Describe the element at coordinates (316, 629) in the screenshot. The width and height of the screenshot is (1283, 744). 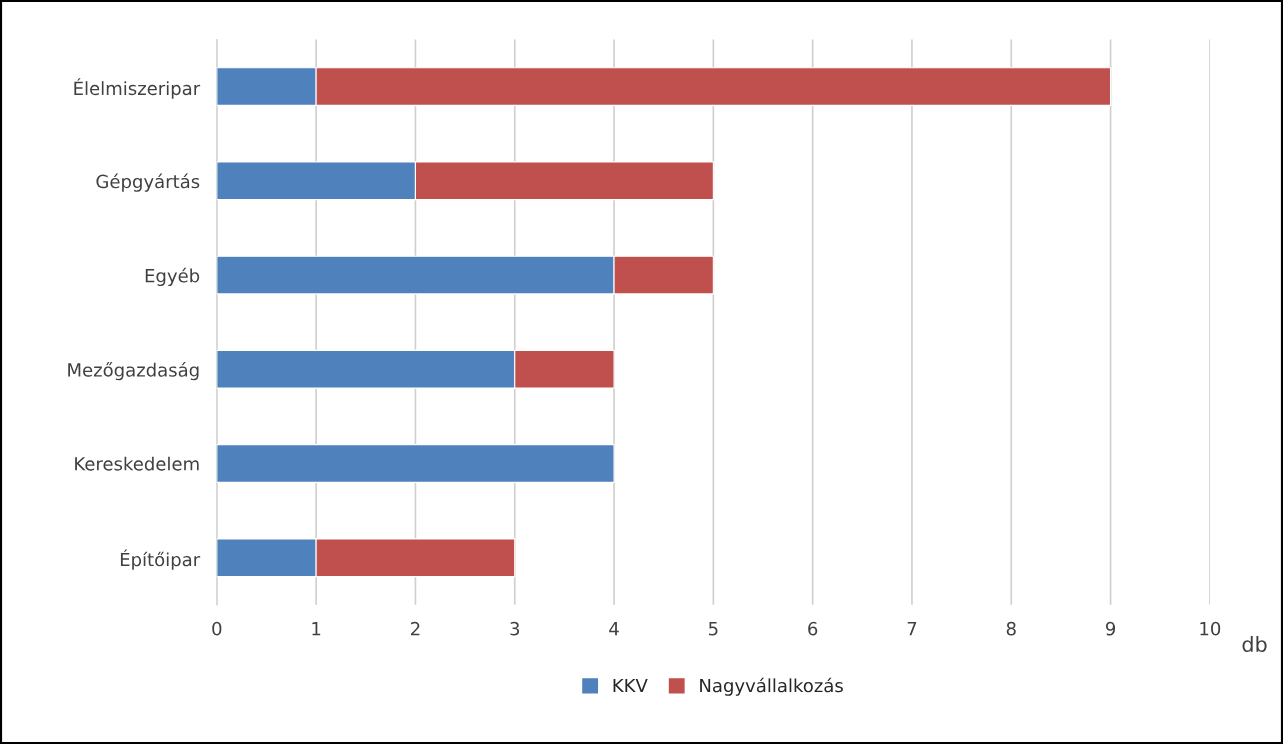
I see `x-tick-label: 1` at that location.